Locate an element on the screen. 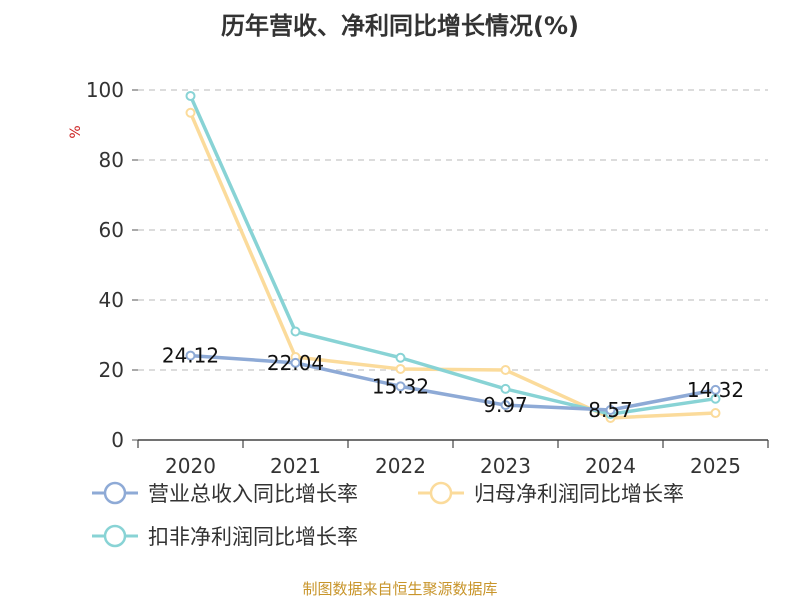  x-tick-label: 2020 is located at coordinates (190, 466).